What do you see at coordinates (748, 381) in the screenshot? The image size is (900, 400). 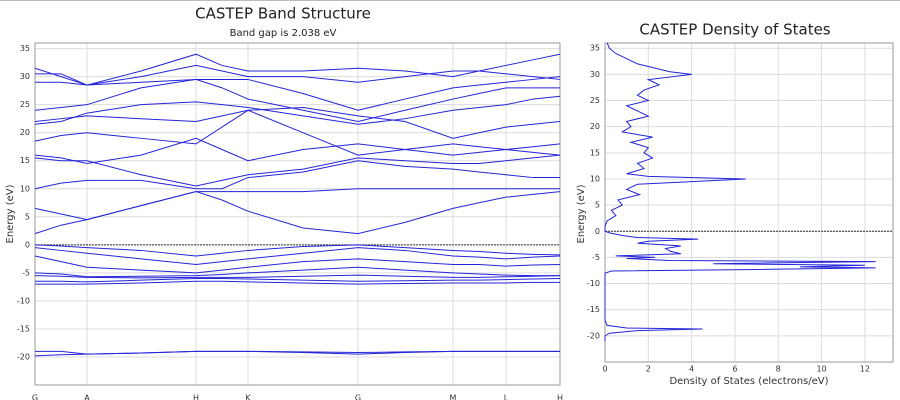 I see `x-axis-label: Density of States (electrons/eV)` at bounding box center [748, 381].